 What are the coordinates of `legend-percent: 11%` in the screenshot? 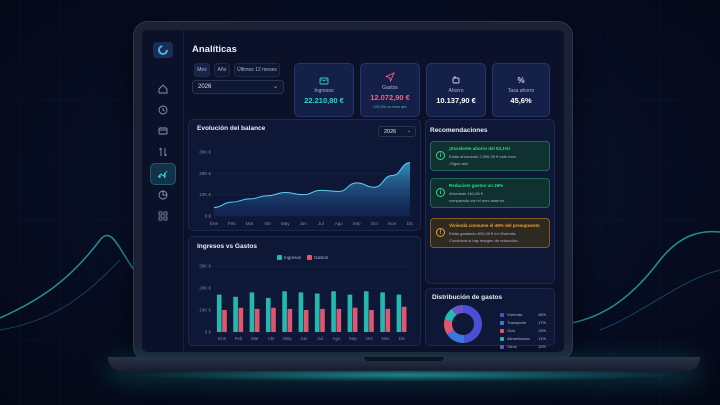 It's located at (542, 338).